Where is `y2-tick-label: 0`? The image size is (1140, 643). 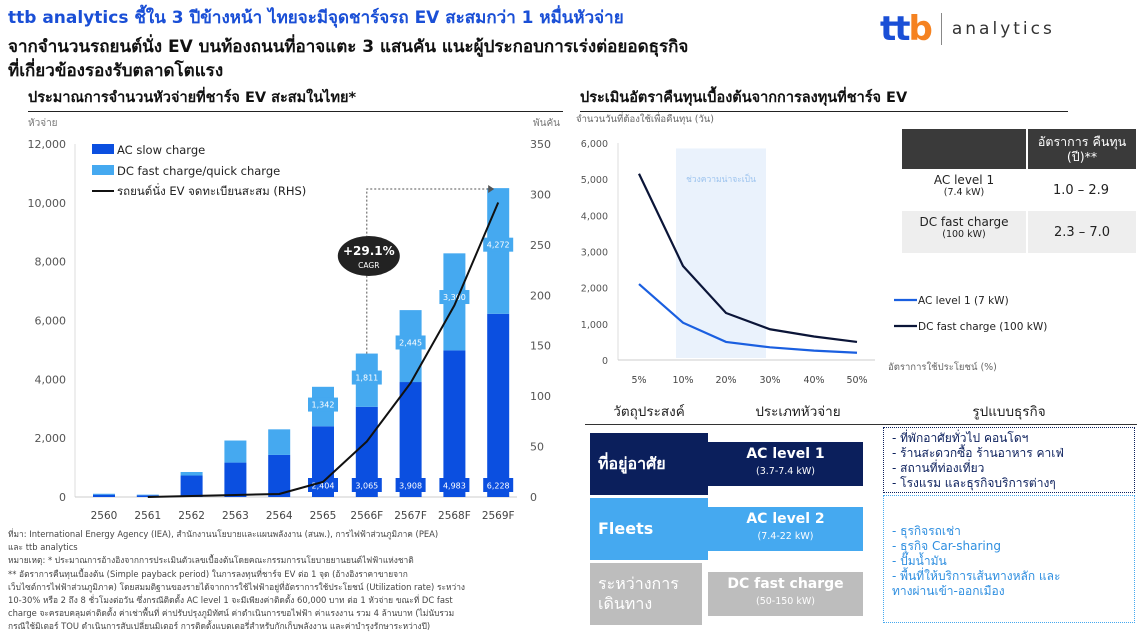 y2-tick-label: 0 is located at coordinates (533, 497).